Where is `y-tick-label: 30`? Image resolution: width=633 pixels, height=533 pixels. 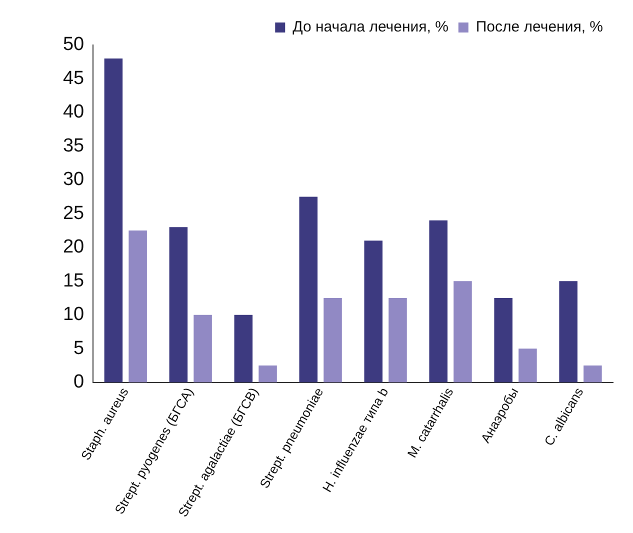 y-tick-label: 30 is located at coordinates (73, 179).